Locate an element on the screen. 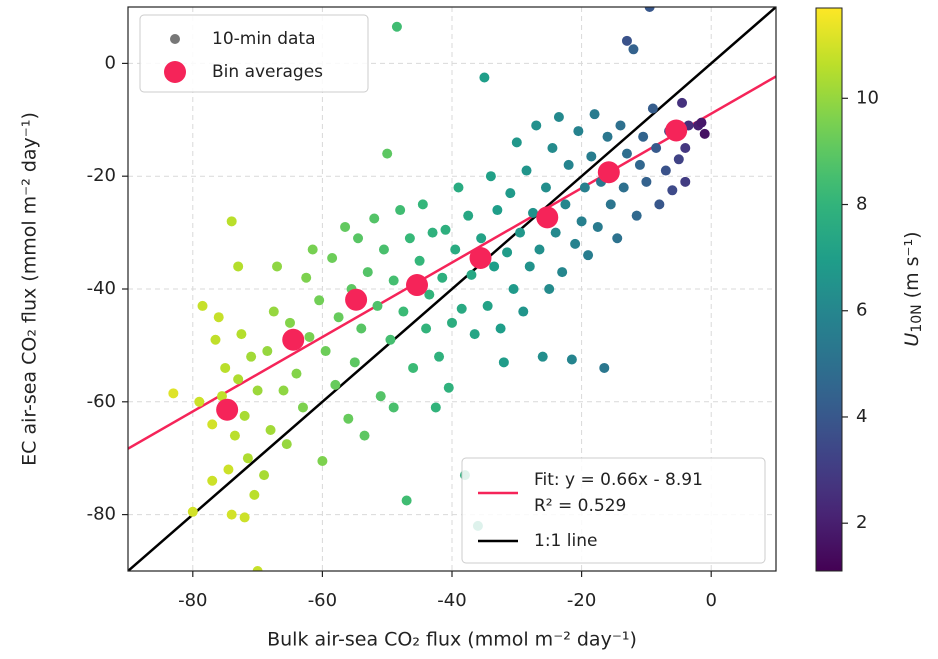 This screenshot has width=938, height=659. x-tick-label: -20 is located at coordinates (581, 600).